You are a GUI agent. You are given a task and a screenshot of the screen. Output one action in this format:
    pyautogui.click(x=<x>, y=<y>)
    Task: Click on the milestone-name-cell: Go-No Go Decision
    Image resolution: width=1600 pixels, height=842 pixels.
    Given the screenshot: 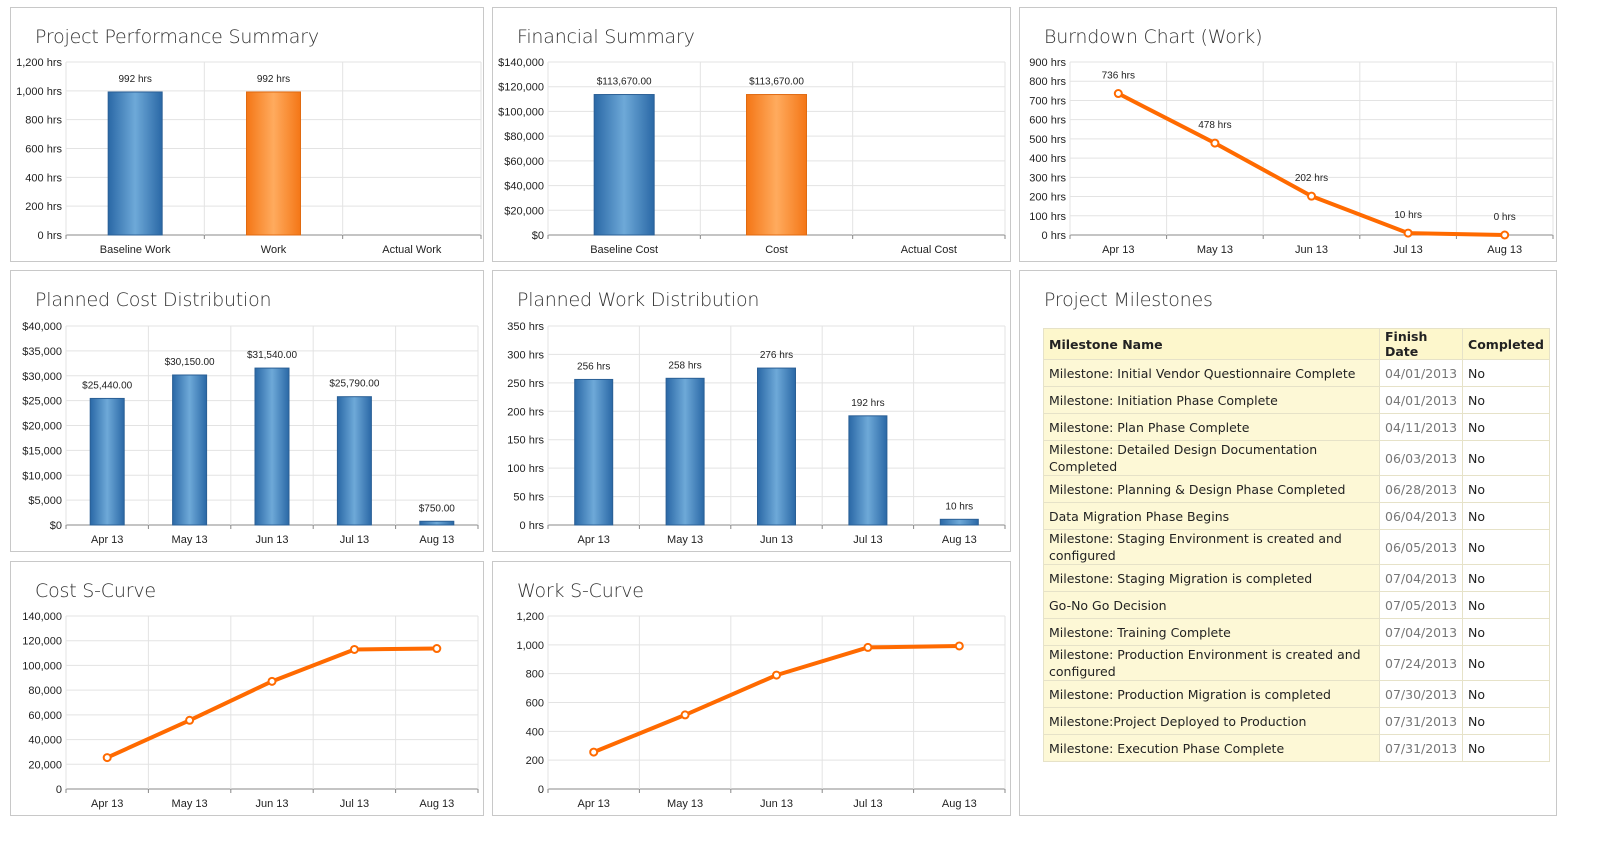 What is the action you would take?
    pyautogui.click(x=1211, y=605)
    